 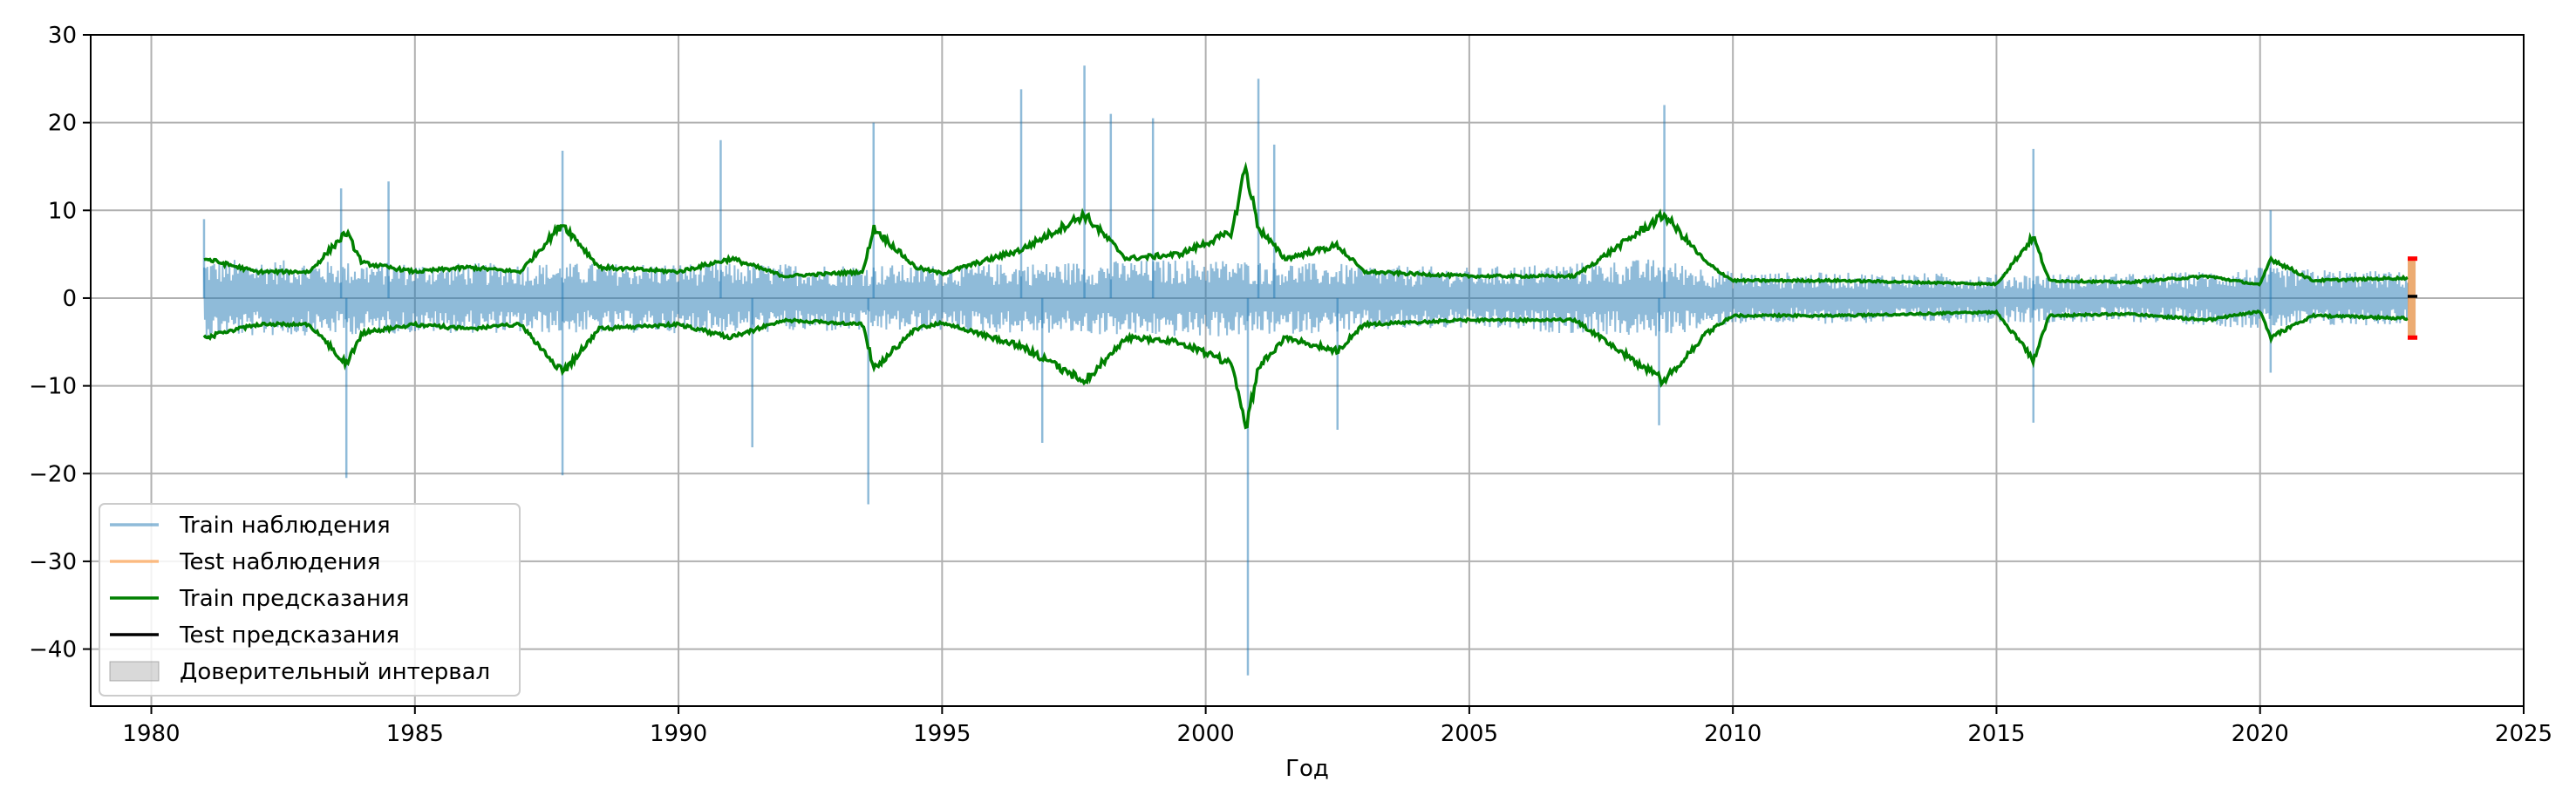 I want to click on x-tick-label: 1990, so click(x=679, y=734).